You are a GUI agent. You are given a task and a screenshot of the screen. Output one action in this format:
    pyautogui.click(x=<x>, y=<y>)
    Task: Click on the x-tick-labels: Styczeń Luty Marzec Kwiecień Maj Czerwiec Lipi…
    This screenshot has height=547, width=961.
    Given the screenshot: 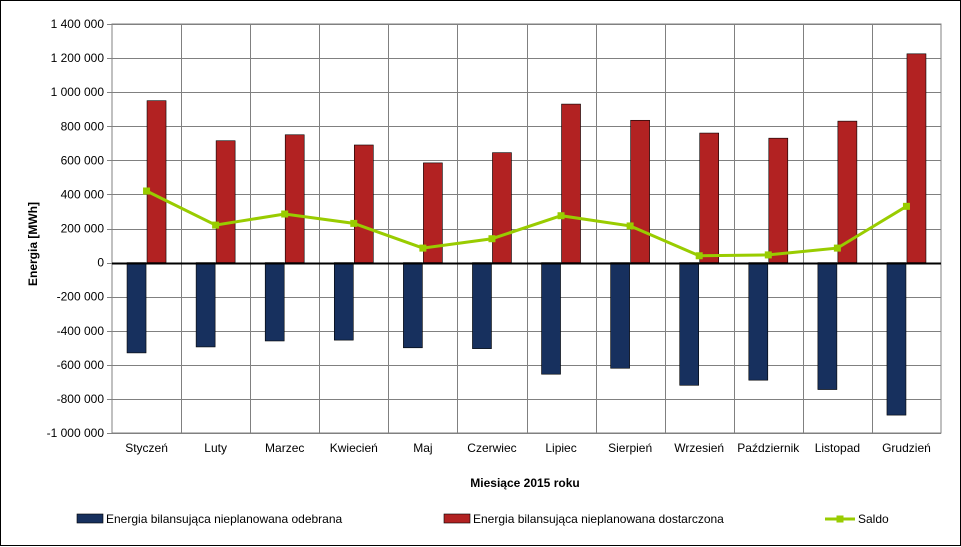 What is the action you would take?
    pyautogui.click(x=528, y=448)
    